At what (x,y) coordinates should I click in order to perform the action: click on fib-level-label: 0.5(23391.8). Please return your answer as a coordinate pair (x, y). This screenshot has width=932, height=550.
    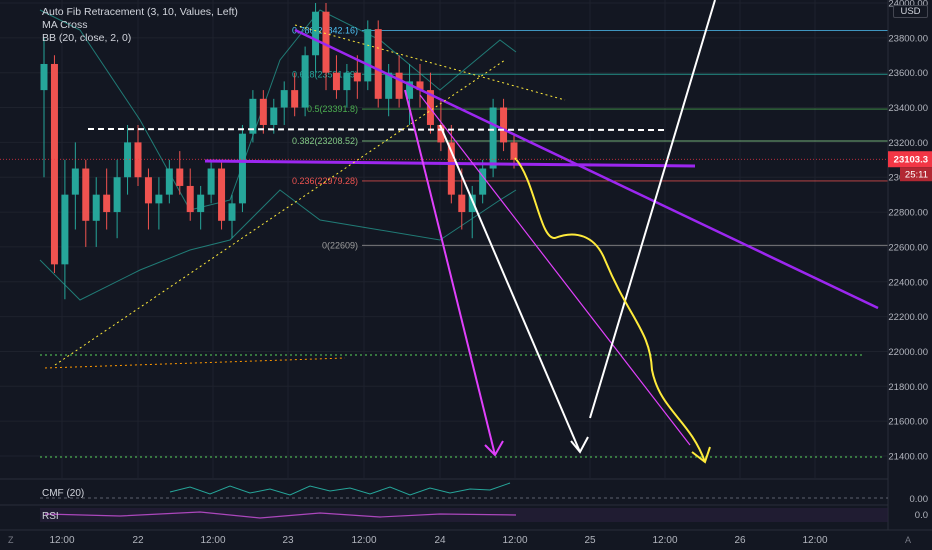
    Looking at the image, I should click on (332, 109).